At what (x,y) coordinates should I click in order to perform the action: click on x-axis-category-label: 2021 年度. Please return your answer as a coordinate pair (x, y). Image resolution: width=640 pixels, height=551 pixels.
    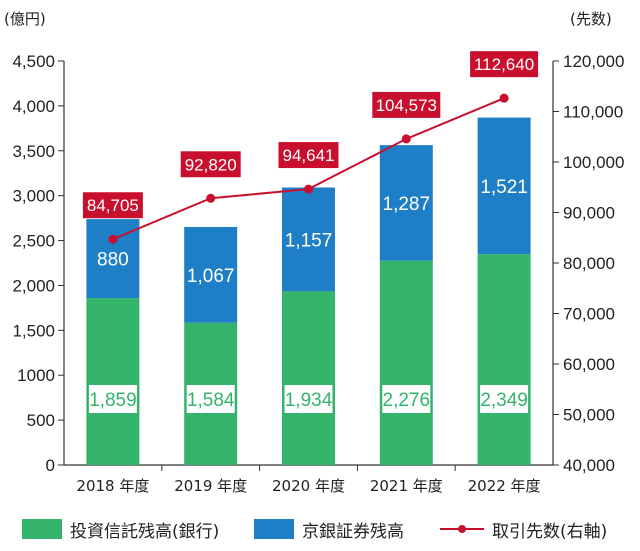
    Looking at the image, I should click on (406, 486).